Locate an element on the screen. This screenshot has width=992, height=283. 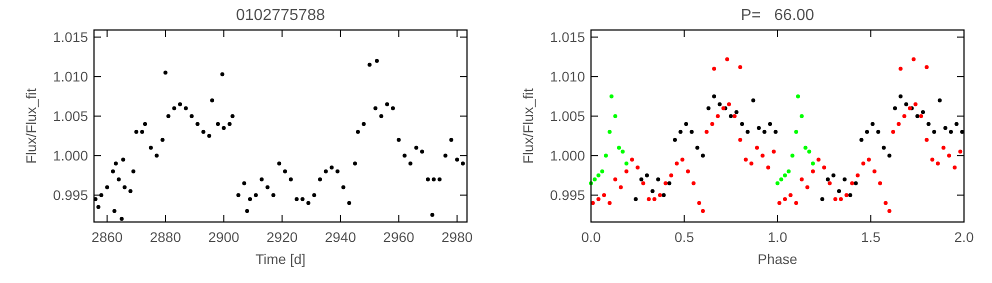
x-tick-label: 2980 is located at coordinates (457, 237).